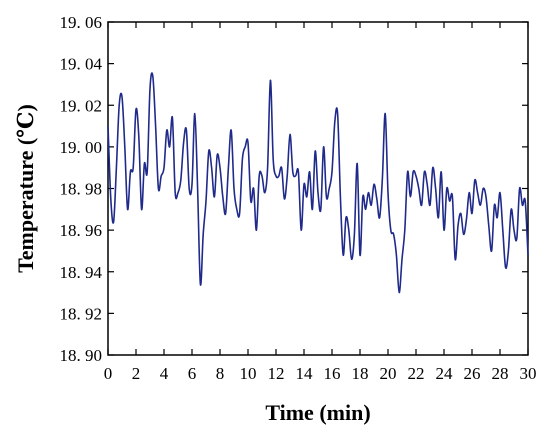  Describe the element at coordinates (332, 373) in the screenshot. I see `x-tick-label: 16` at that location.